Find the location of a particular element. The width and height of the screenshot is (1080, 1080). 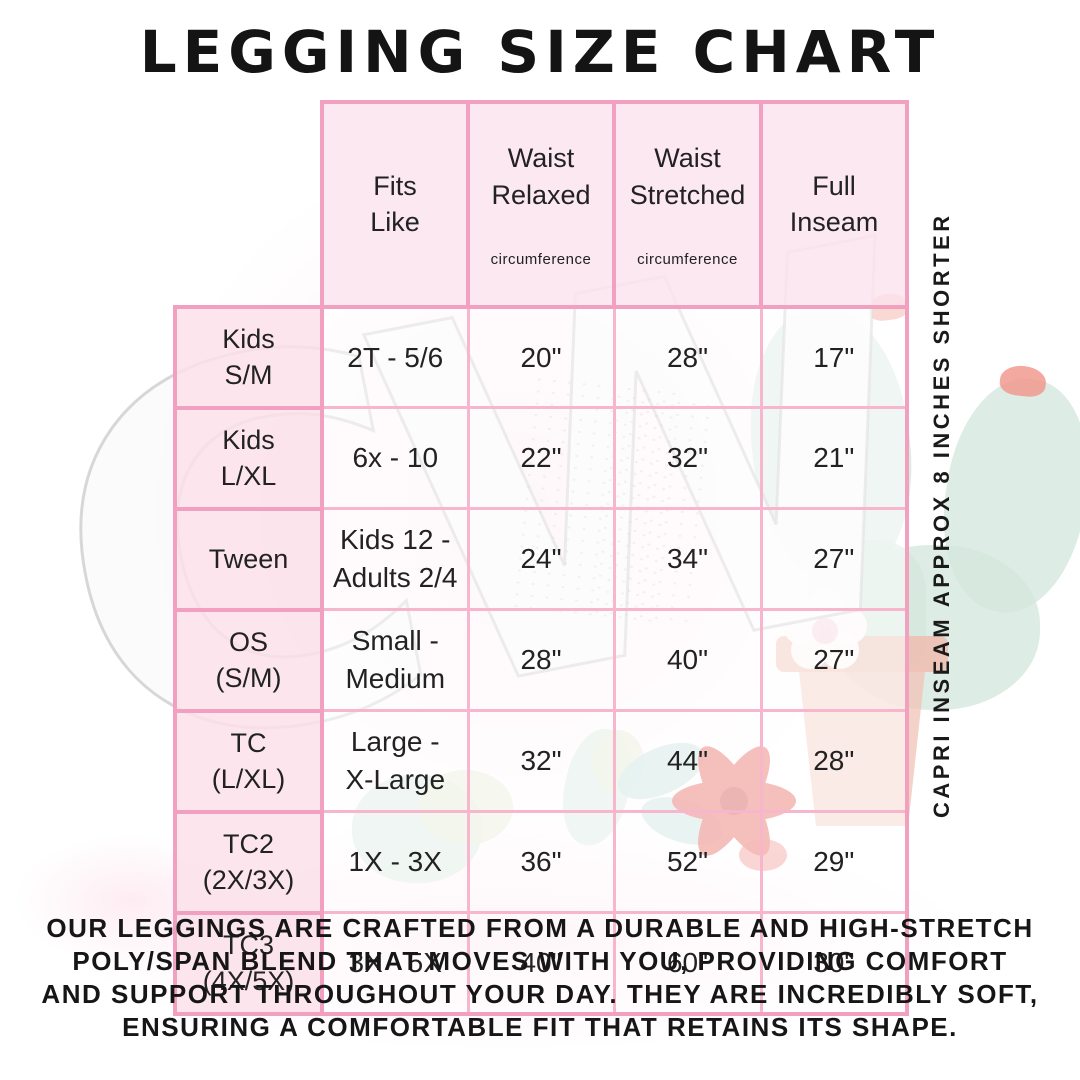

column-header-waist-stretched: Waist Stretched circumference is located at coordinates (687, 204).